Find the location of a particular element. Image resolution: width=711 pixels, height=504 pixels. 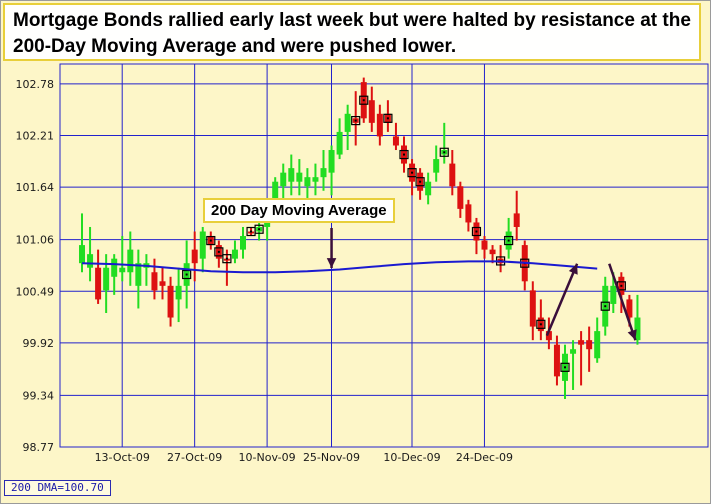

x-tick-label: 10-Dec-09 is located at coordinates (411, 457).